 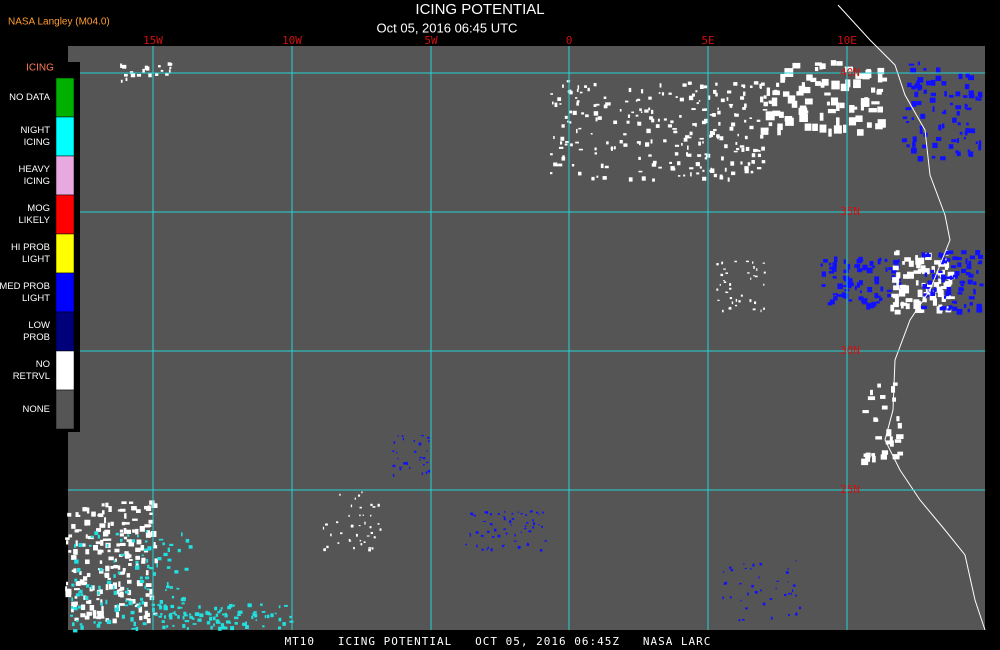 I want to click on legend-swatch, so click(x=65, y=97).